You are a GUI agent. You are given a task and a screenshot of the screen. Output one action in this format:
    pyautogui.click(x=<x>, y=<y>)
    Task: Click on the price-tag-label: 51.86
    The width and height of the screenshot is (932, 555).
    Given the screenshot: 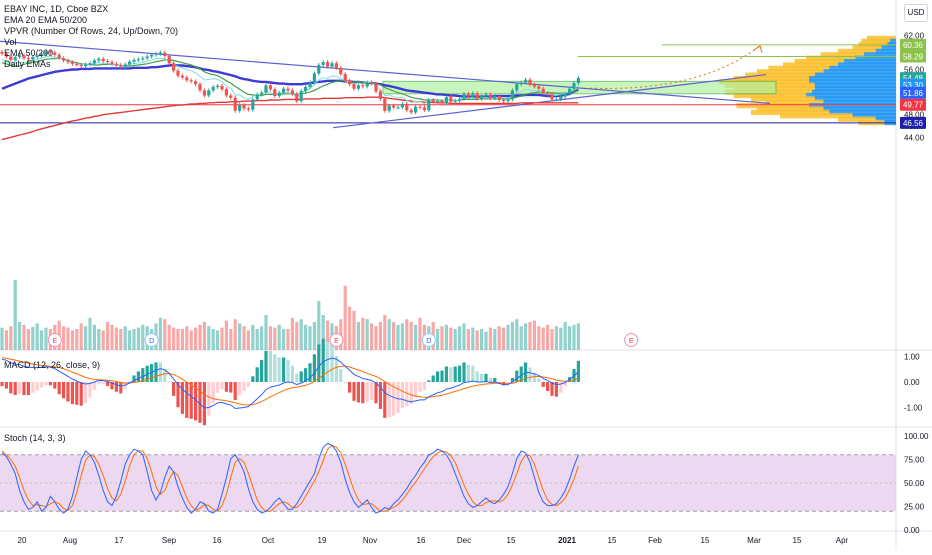 What is the action you would take?
    pyautogui.click(x=913, y=93)
    